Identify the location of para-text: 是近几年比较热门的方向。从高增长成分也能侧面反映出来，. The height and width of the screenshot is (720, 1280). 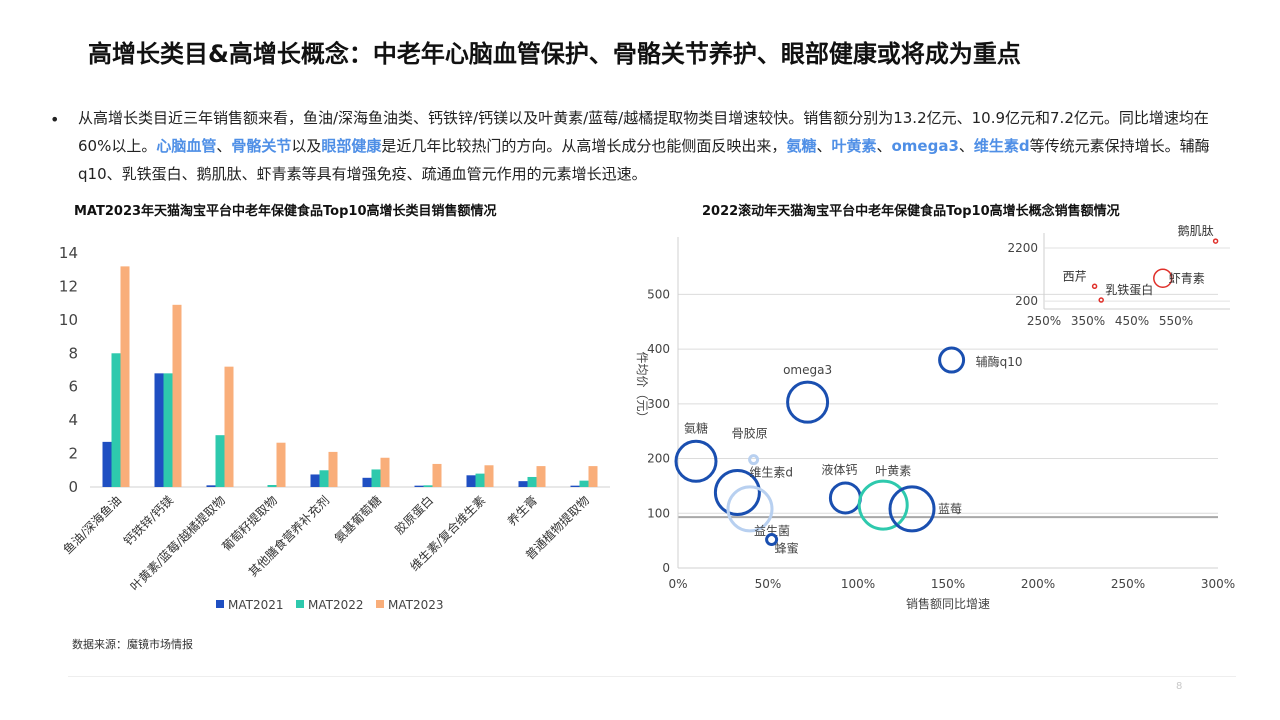
(584, 146).